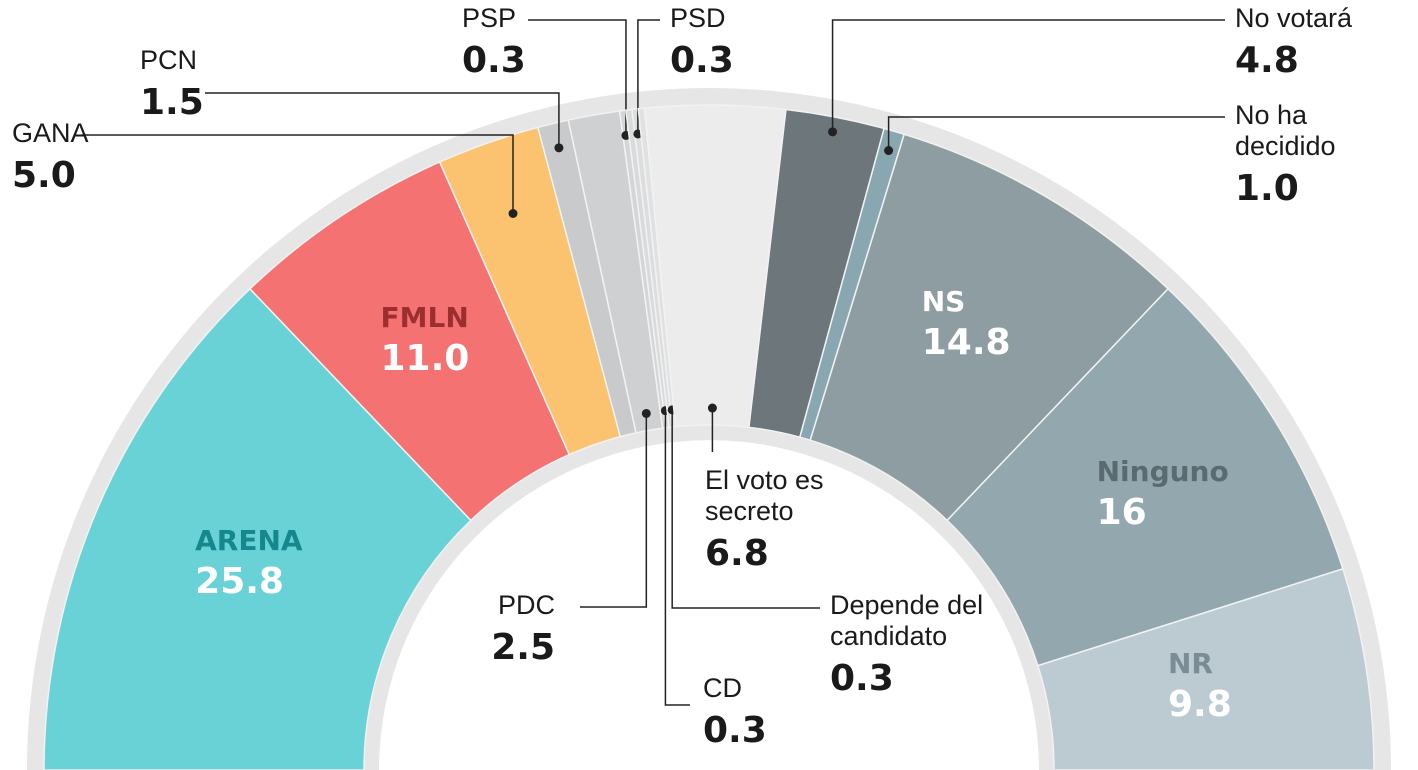  I want to click on category-label: PSP, so click(489, 18).